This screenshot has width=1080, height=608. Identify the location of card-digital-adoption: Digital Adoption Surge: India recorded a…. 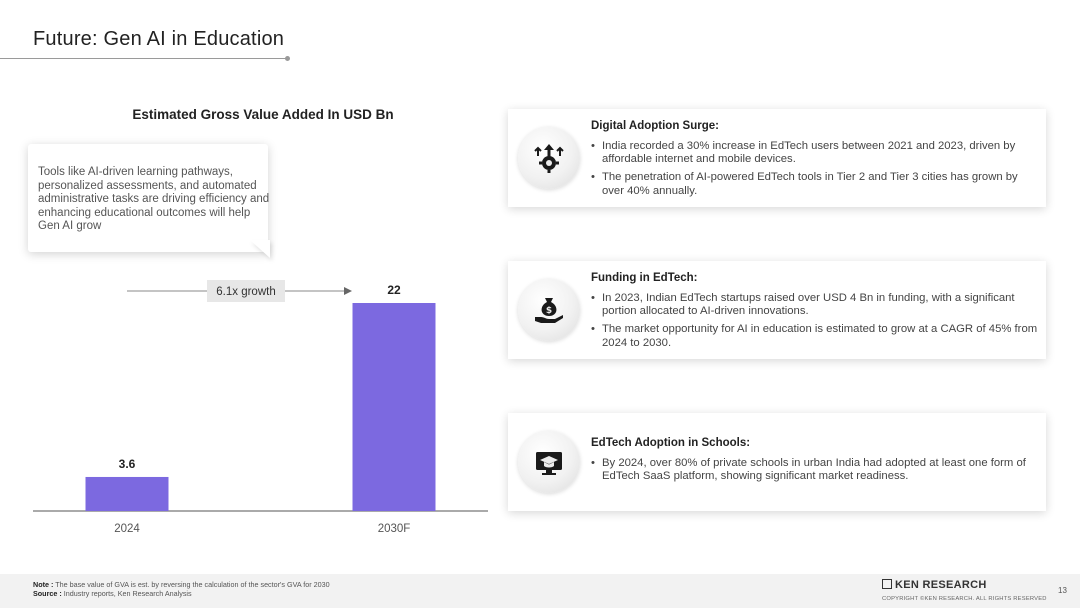
(777, 158).